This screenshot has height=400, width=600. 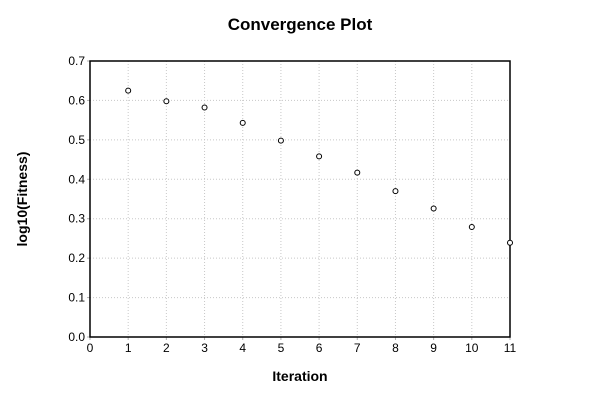 I want to click on x-tick-label: 1, so click(x=128, y=348).